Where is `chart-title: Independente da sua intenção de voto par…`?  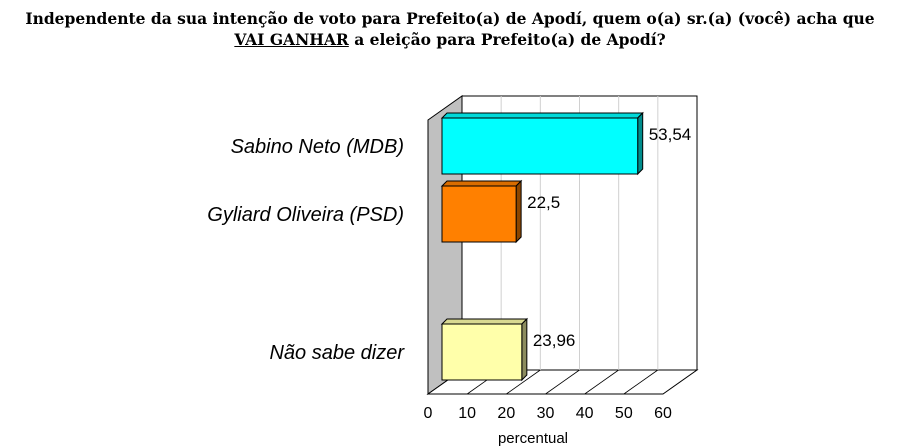
chart-title: Independente da sua intenção de voto par… is located at coordinates (450, 29).